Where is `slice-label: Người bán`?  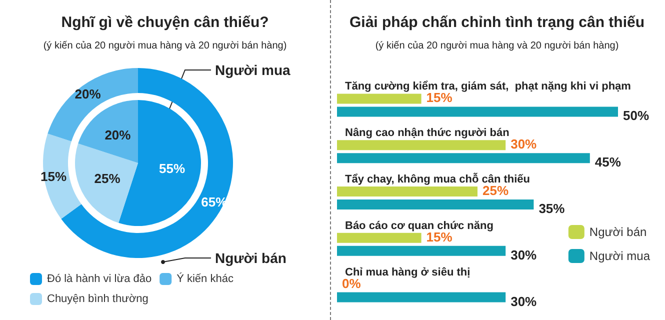 slice-label: Người bán is located at coordinates (250, 258).